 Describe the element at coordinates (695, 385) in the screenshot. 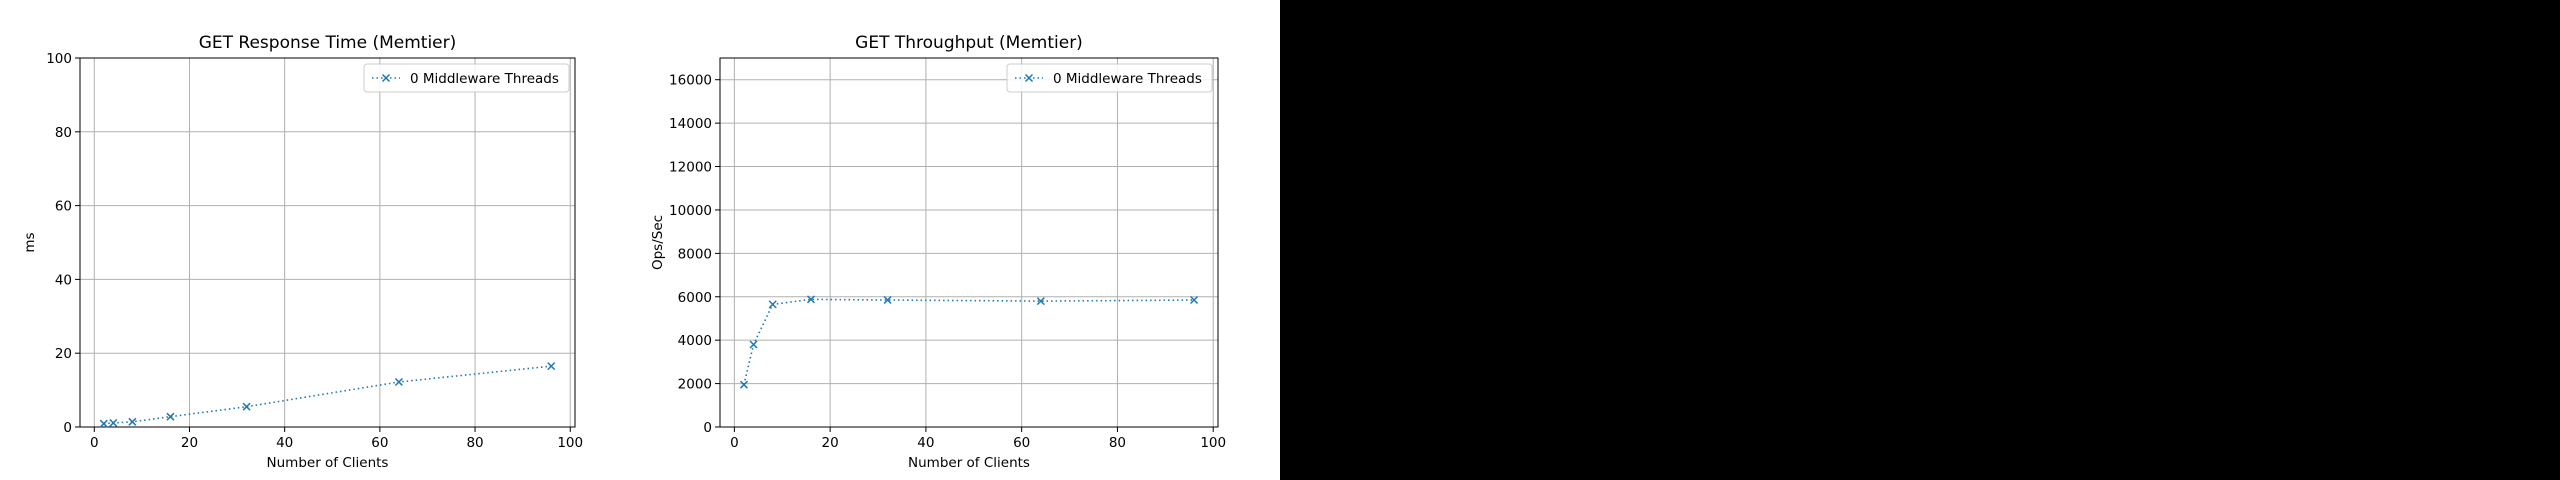

I see `y-tick-label: 2000` at that location.